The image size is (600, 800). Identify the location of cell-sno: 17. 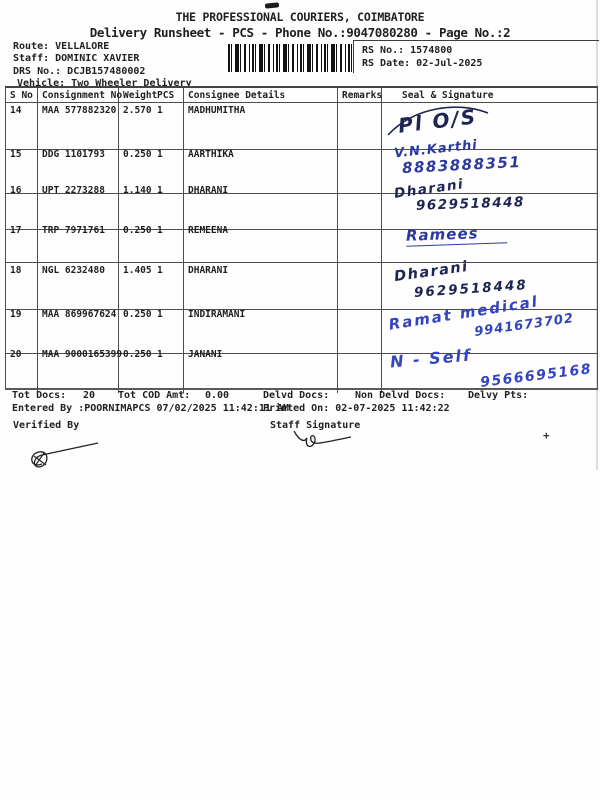
(22, 243).